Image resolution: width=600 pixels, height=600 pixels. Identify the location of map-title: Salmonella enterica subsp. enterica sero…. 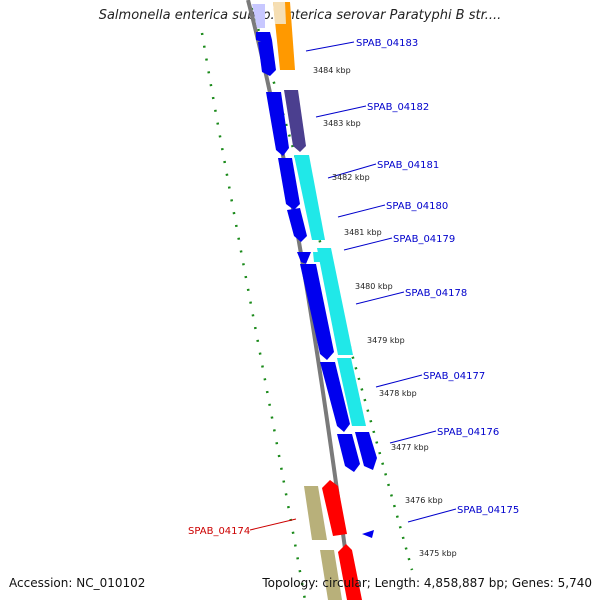
(300, 15).